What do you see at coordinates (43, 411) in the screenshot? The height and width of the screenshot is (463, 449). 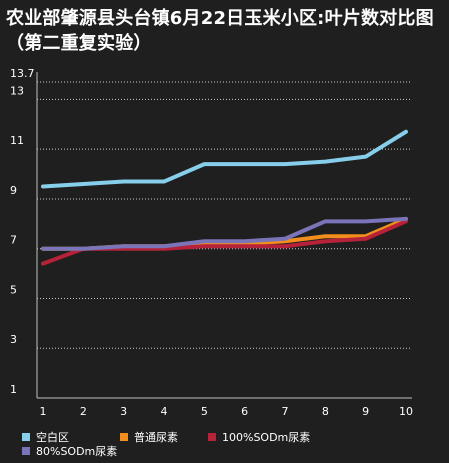 I see `x-tick-label: 1` at bounding box center [43, 411].